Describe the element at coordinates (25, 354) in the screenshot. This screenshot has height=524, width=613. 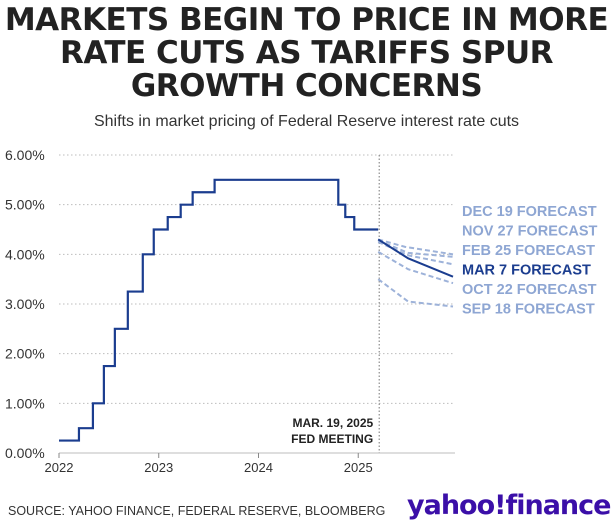
I see `y-tick-label: 2.00%` at that location.